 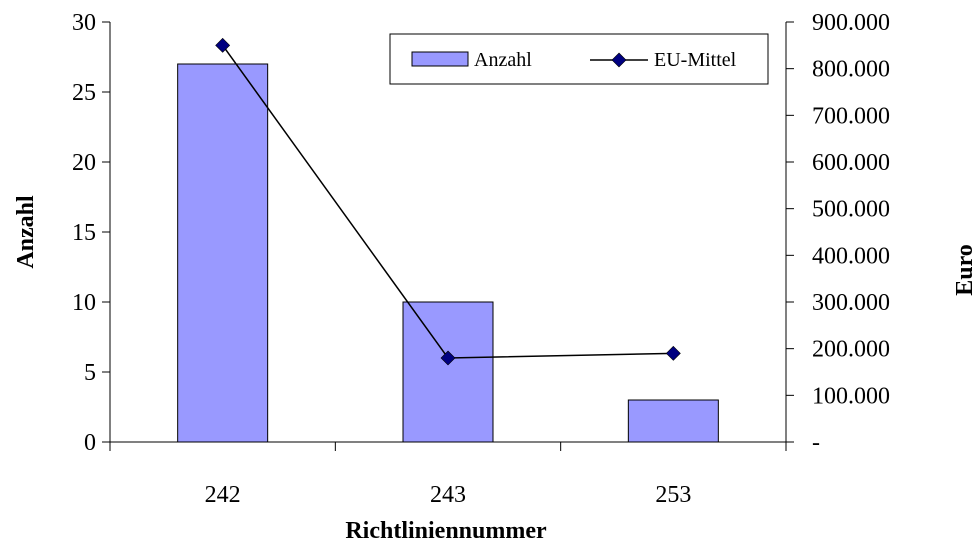 What do you see at coordinates (84, 233) in the screenshot?
I see `y-tick-label: 15` at bounding box center [84, 233].